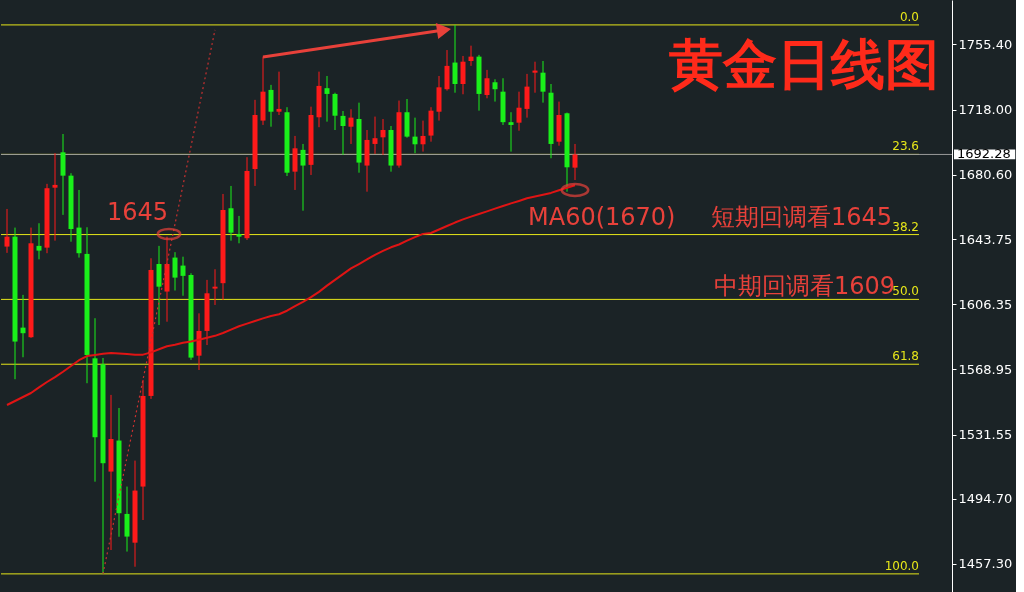 This screenshot has width=1024, height=592. I want to click on y-tick-label: 1680.60, so click(985, 175).